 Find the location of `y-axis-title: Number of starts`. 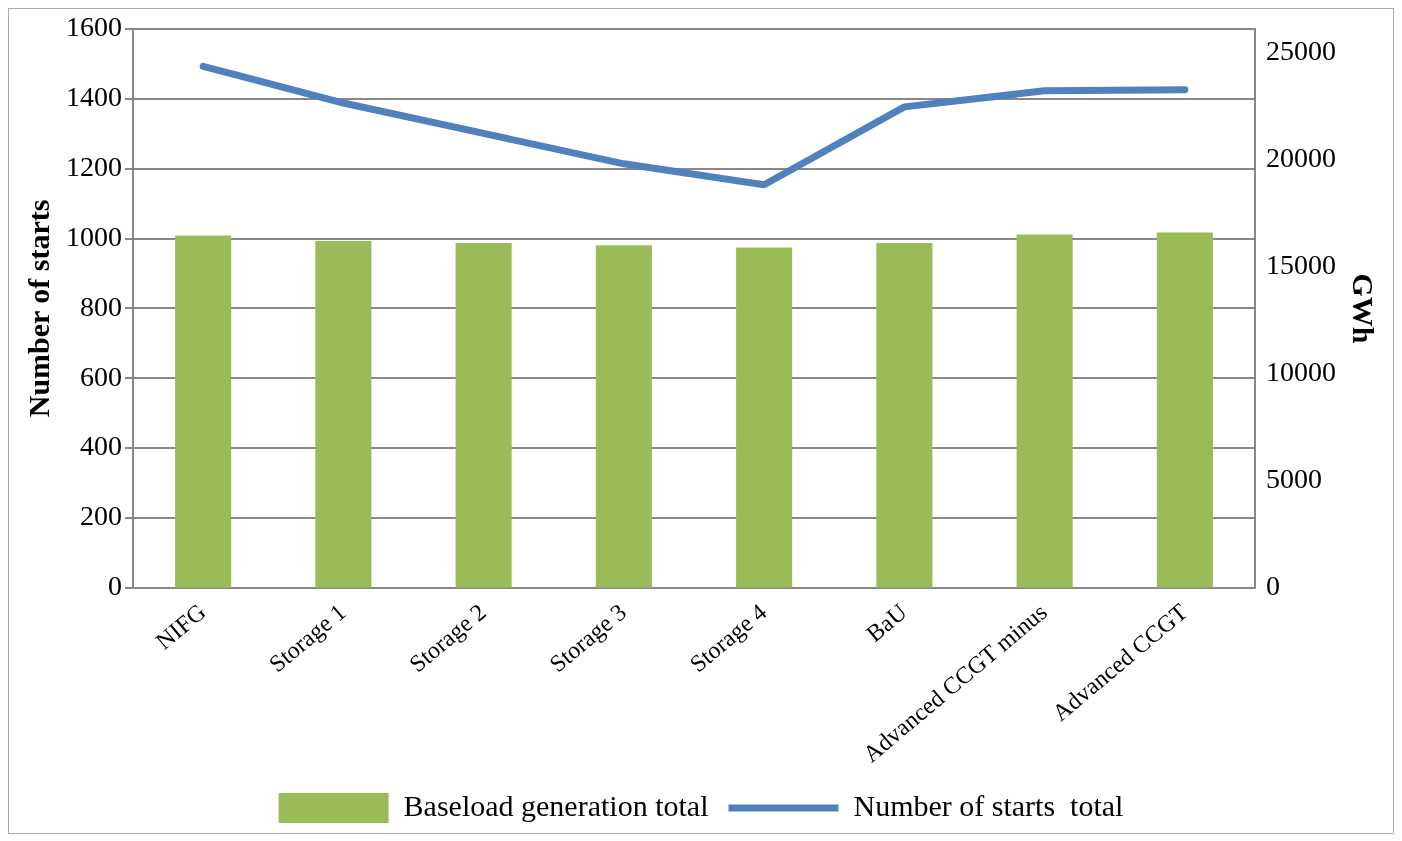

y-axis-title: Number of starts is located at coordinates (38, 308).